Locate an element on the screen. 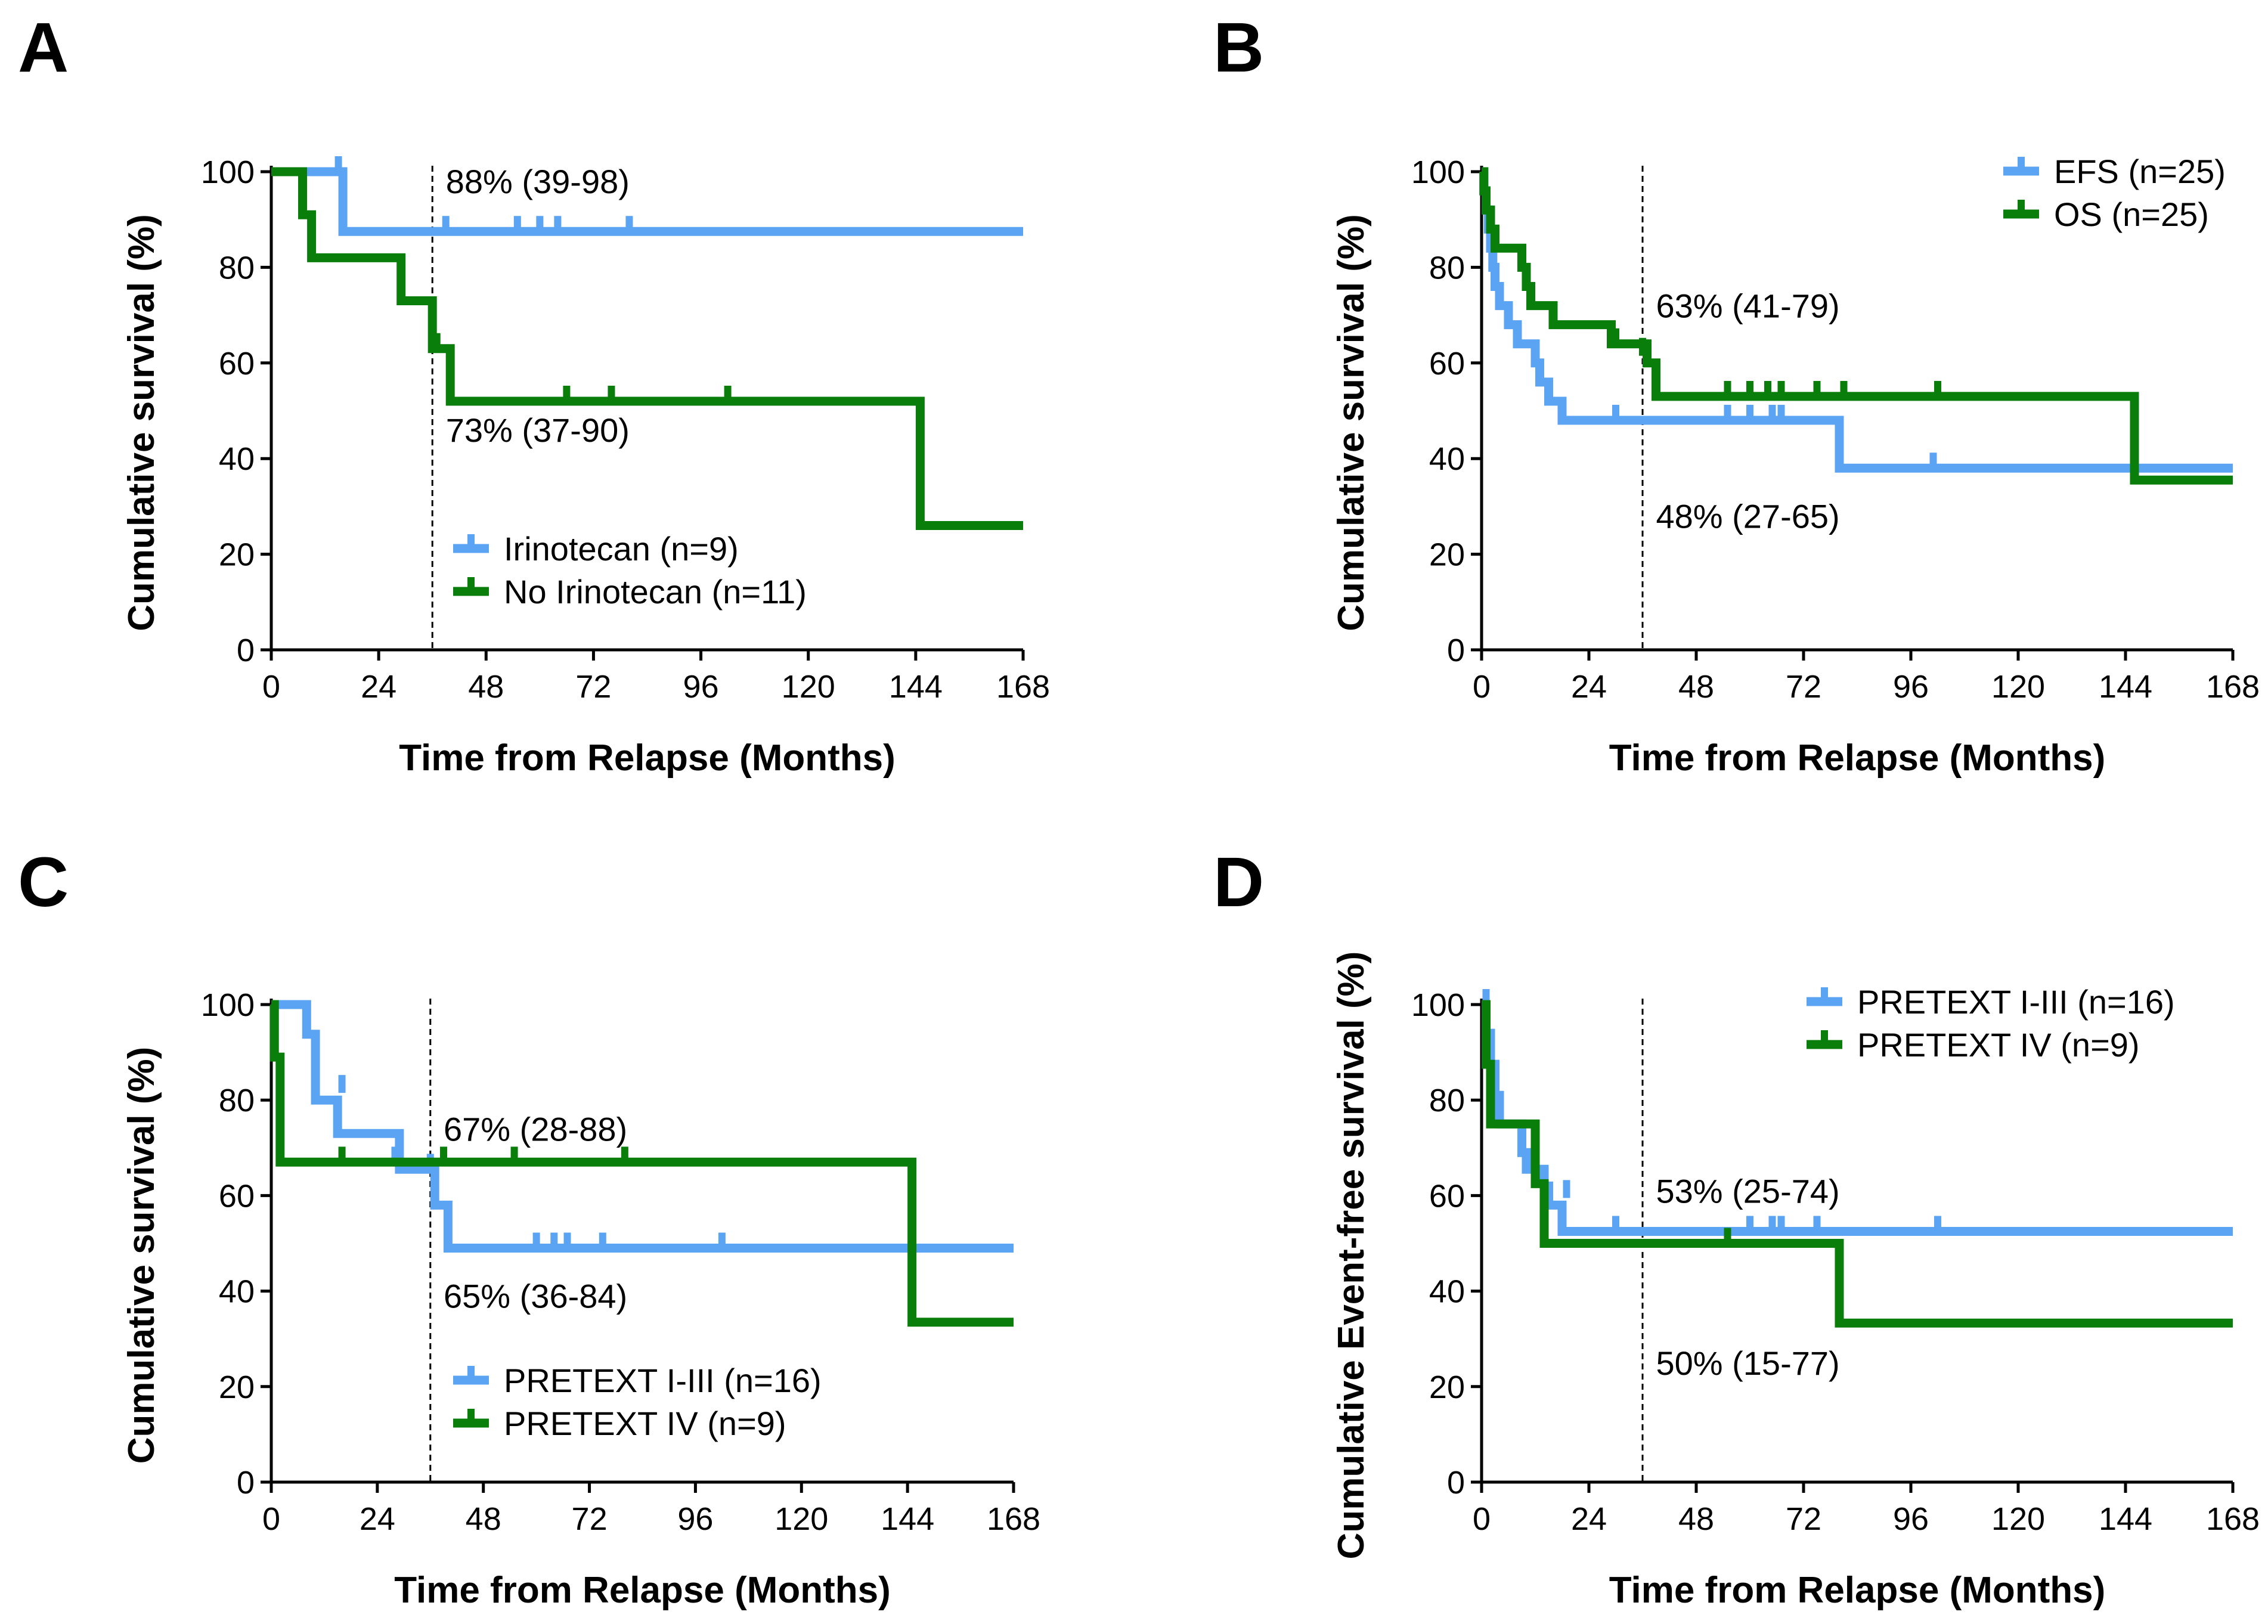 Image resolution: width=2268 pixels, height=1624 pixels. survival-annotation: 50% (15-77) is located at coordinates (1748, 1363).